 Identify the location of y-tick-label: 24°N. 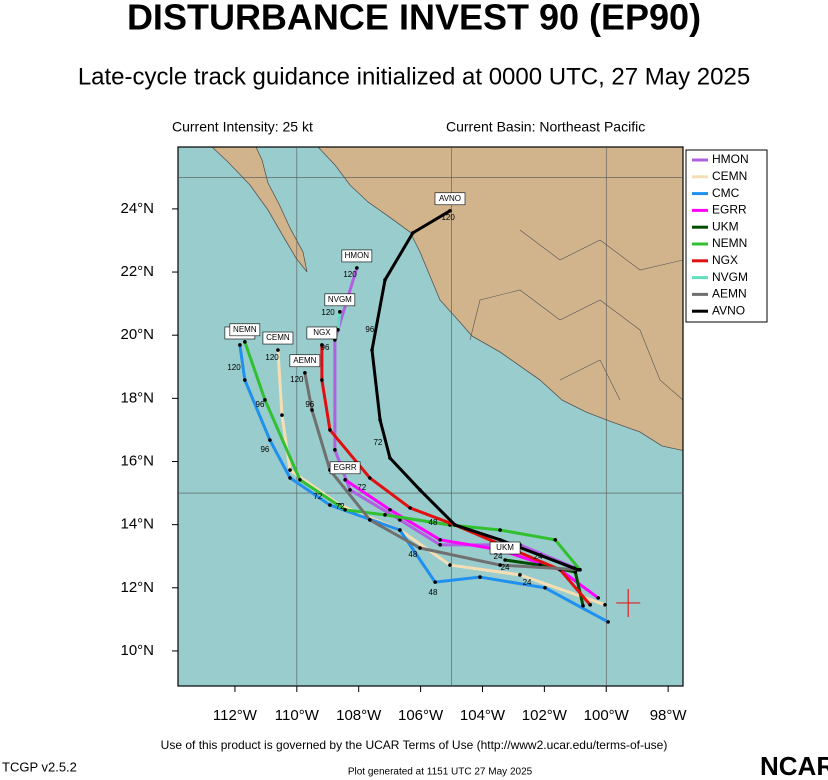
(137, 208).